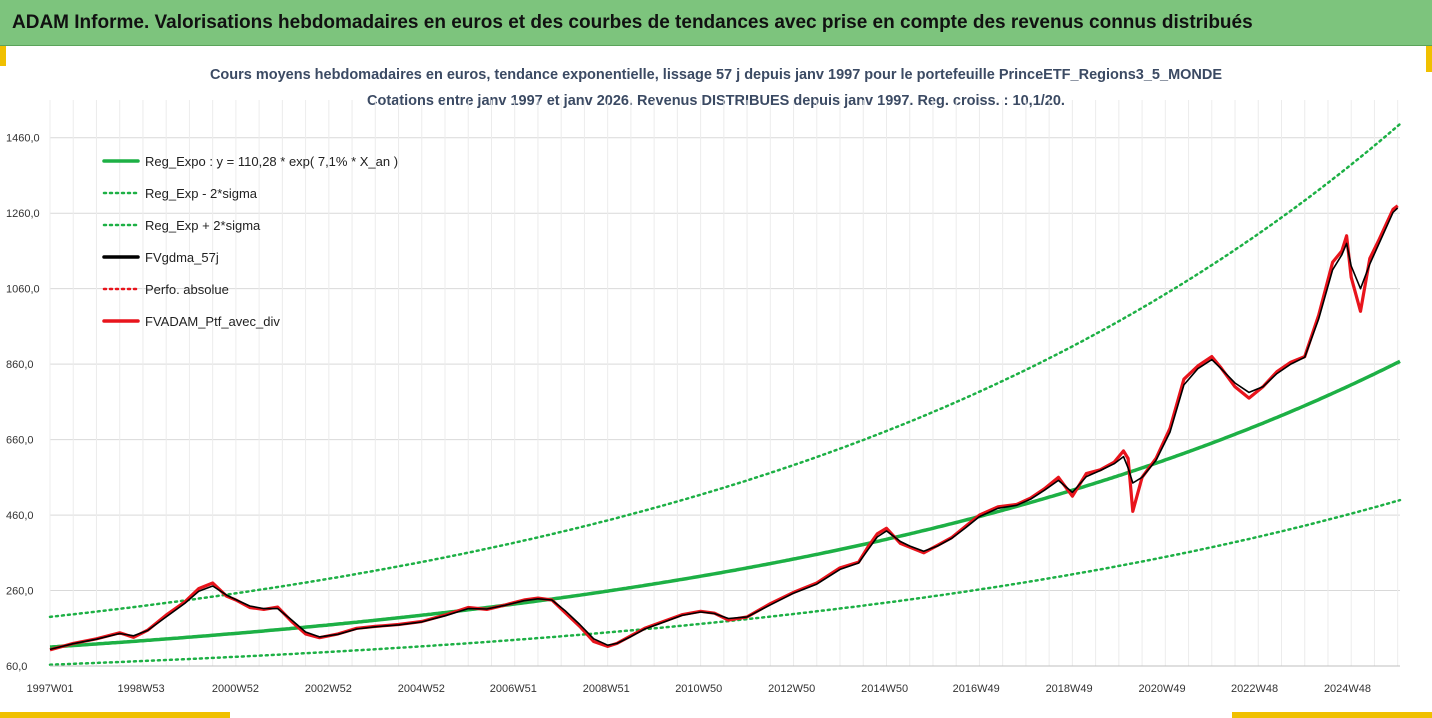  What do you see at coordinates (1332, 715) in the screenshot?
I see `accent-bar-bottom-right` at bounding box center [1332, 715].